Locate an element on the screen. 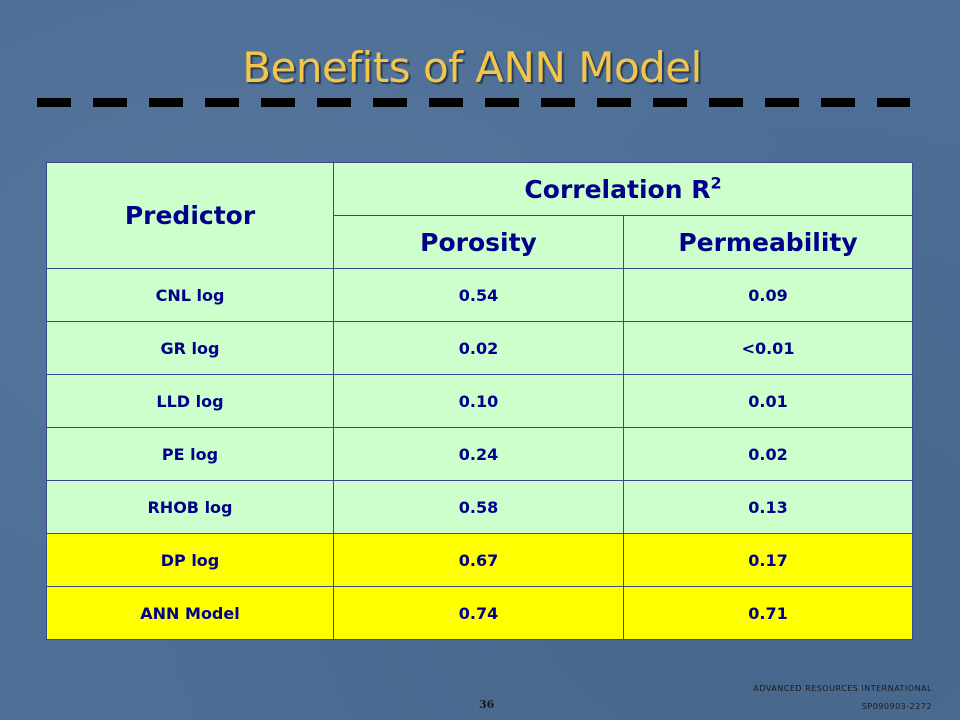  cell-porosity: 0.10 is located at coordinates (478, 401).